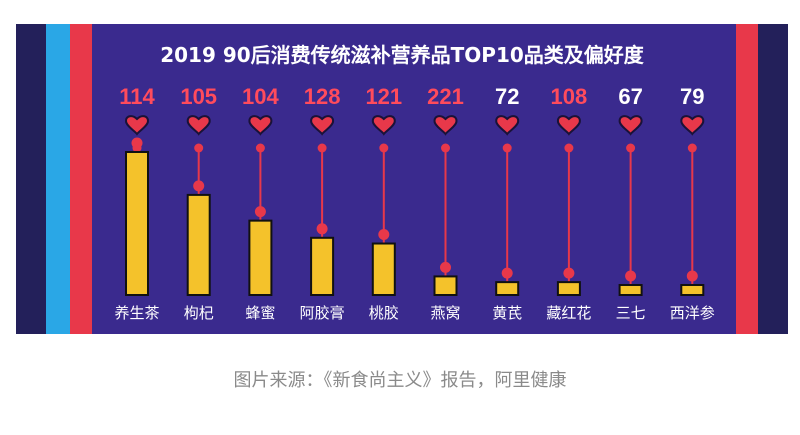 The image size is (800, 435). Describe the element at coordinates (692, 313) in the screenshot. I see `category-label: 西洋参` at that location.